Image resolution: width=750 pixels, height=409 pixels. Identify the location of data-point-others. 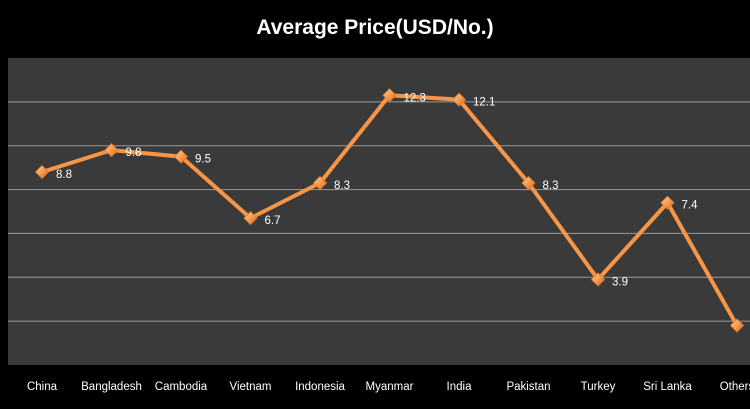
(737, 325).